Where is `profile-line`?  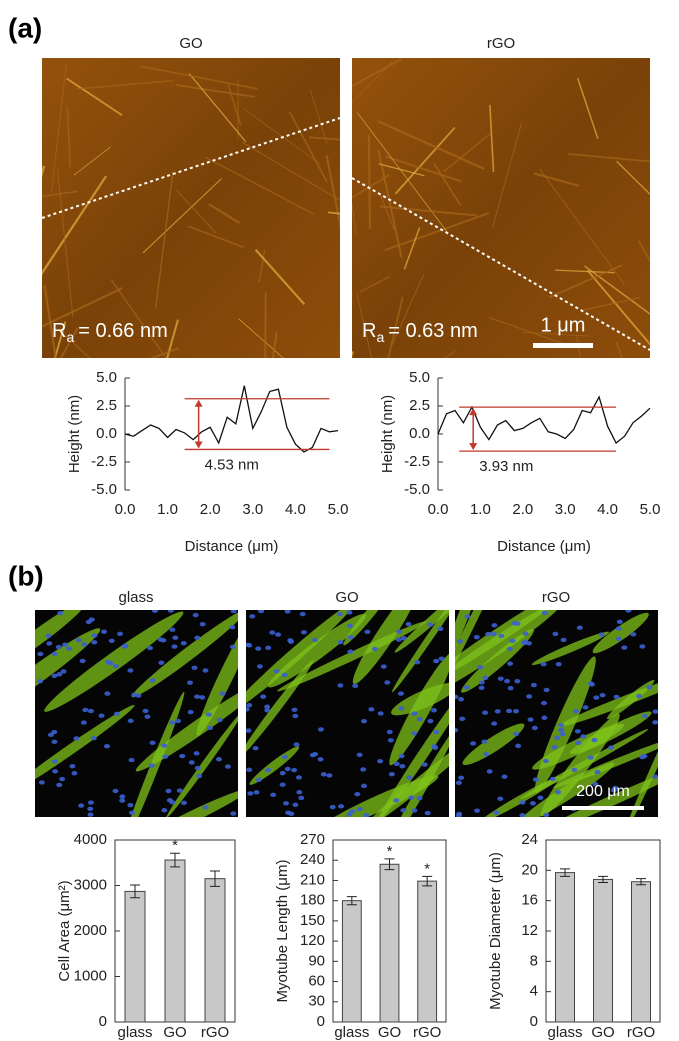 profile-line is located at coordinates (544, 420).